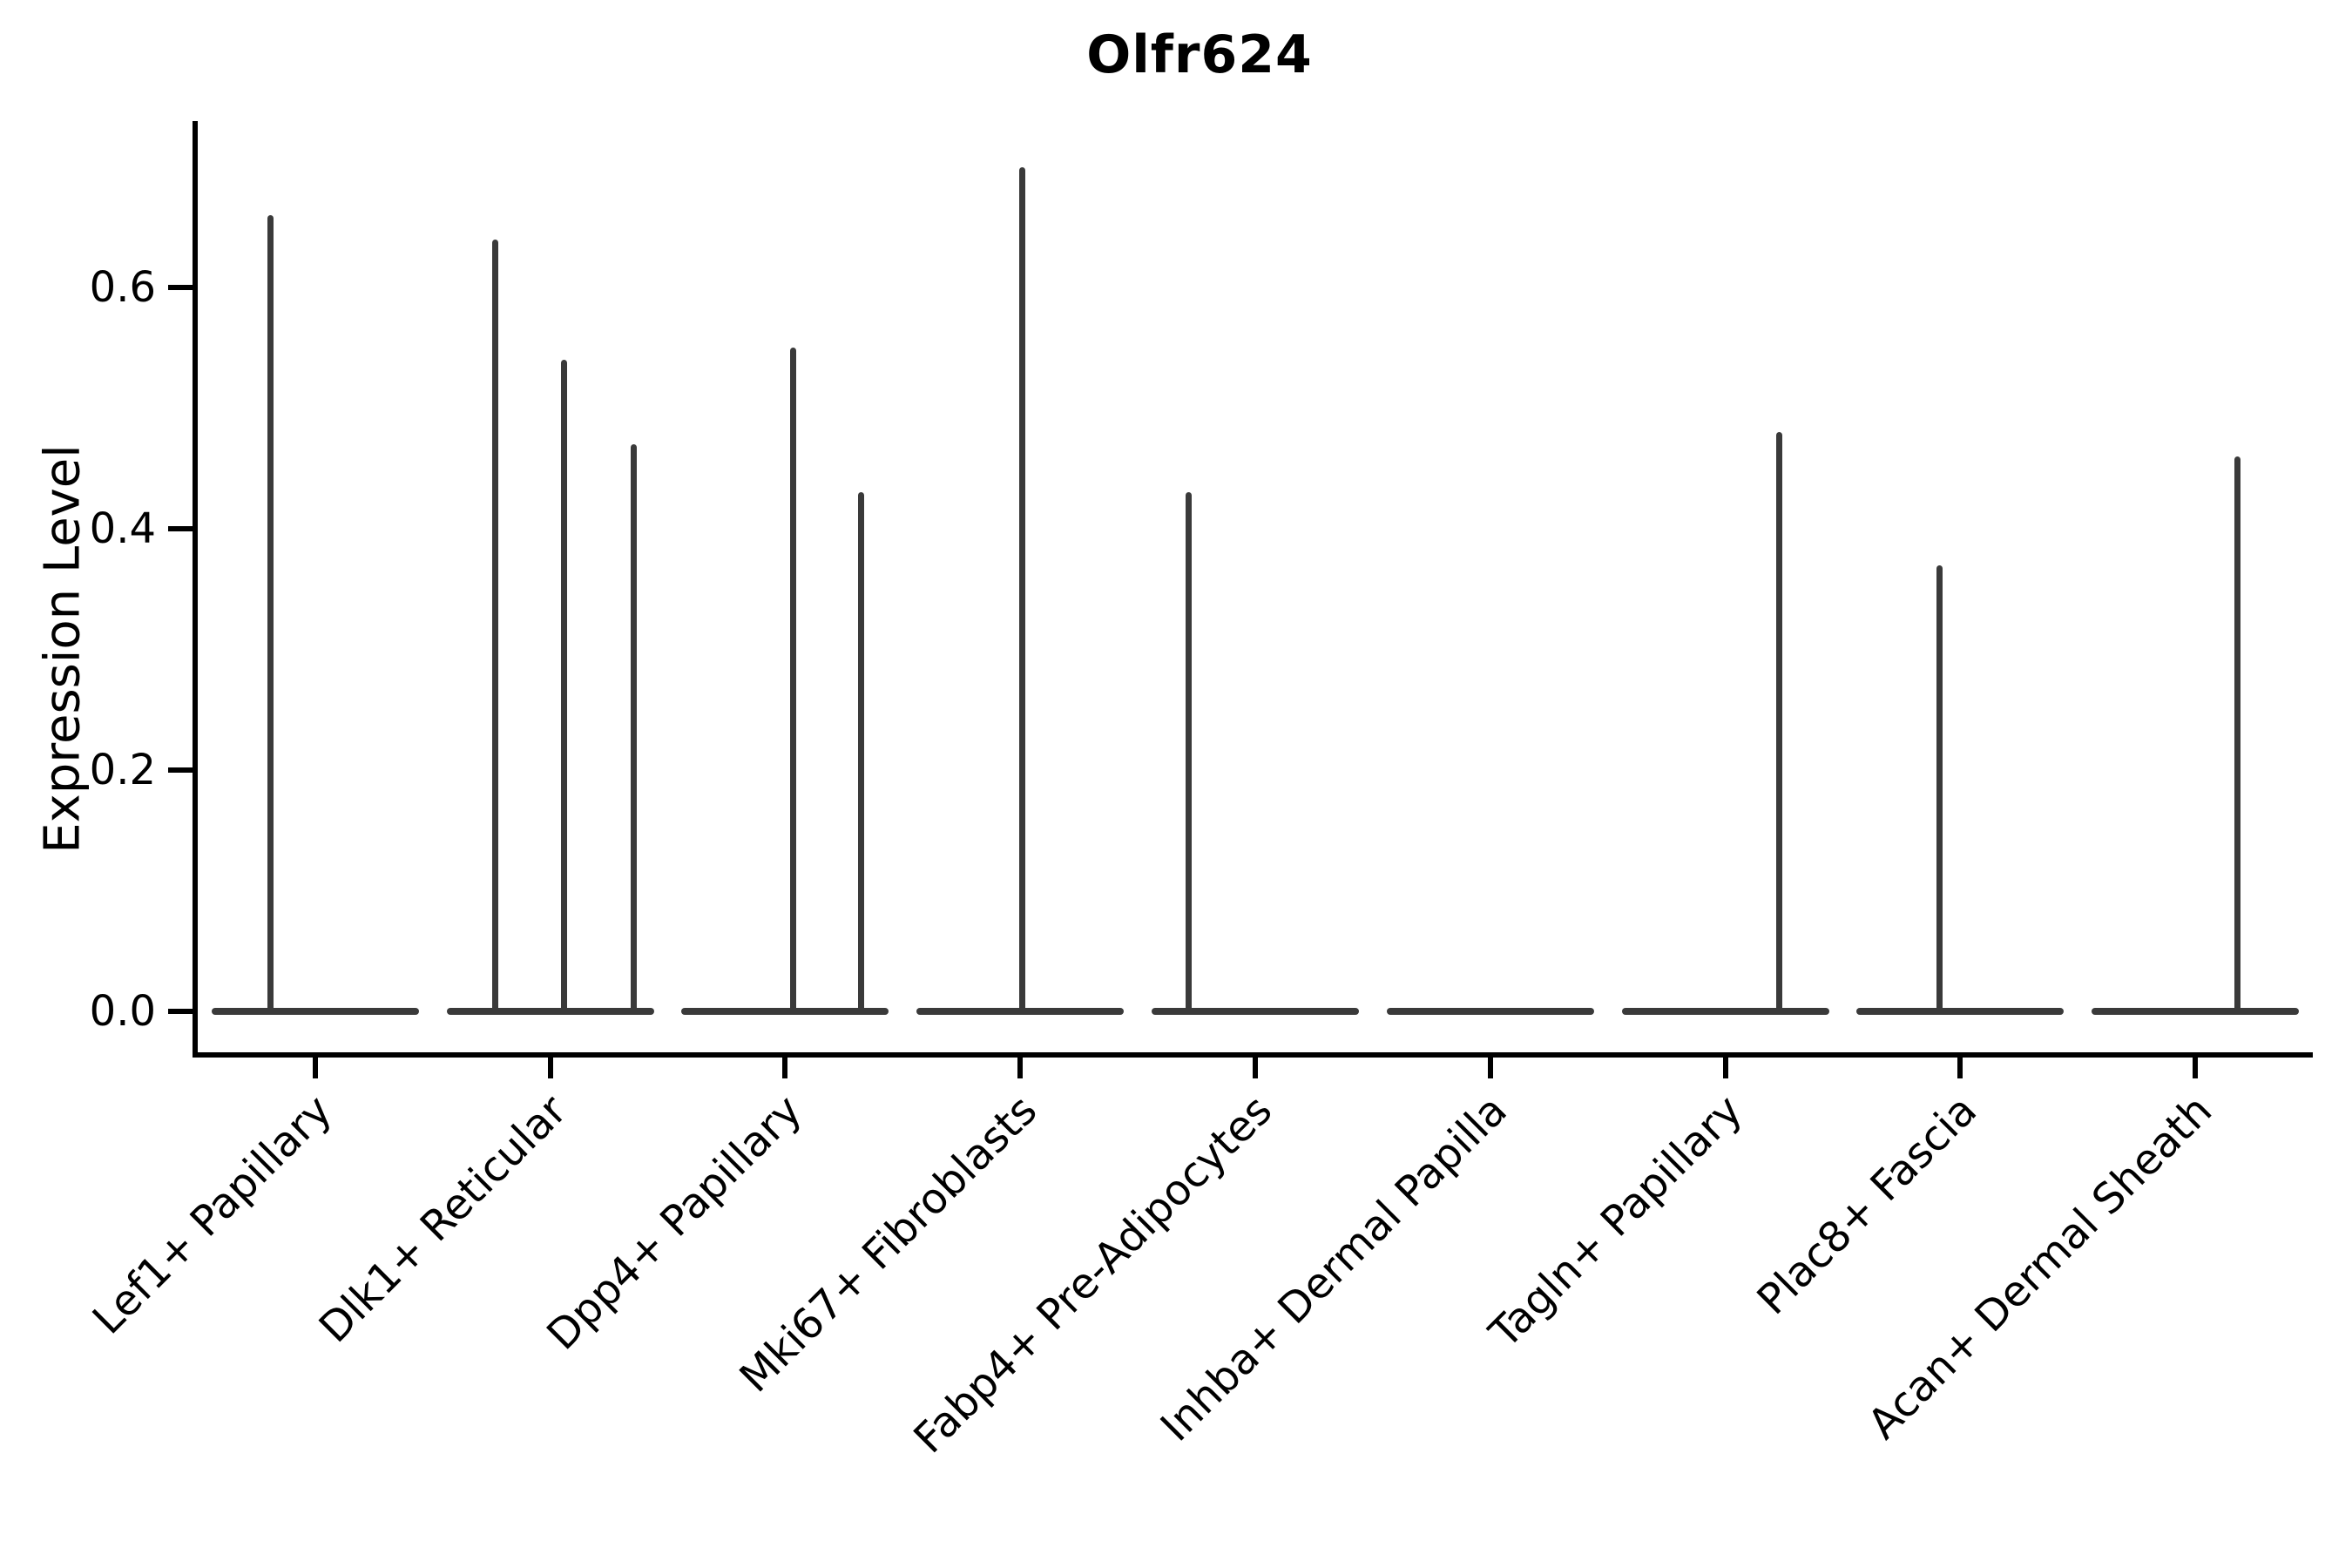  What do you see at coordinates (674, 1222) in the screenshot?
I see `x-tick-label: Dpp4+ Papillary` at bounding box center [674, 1222].